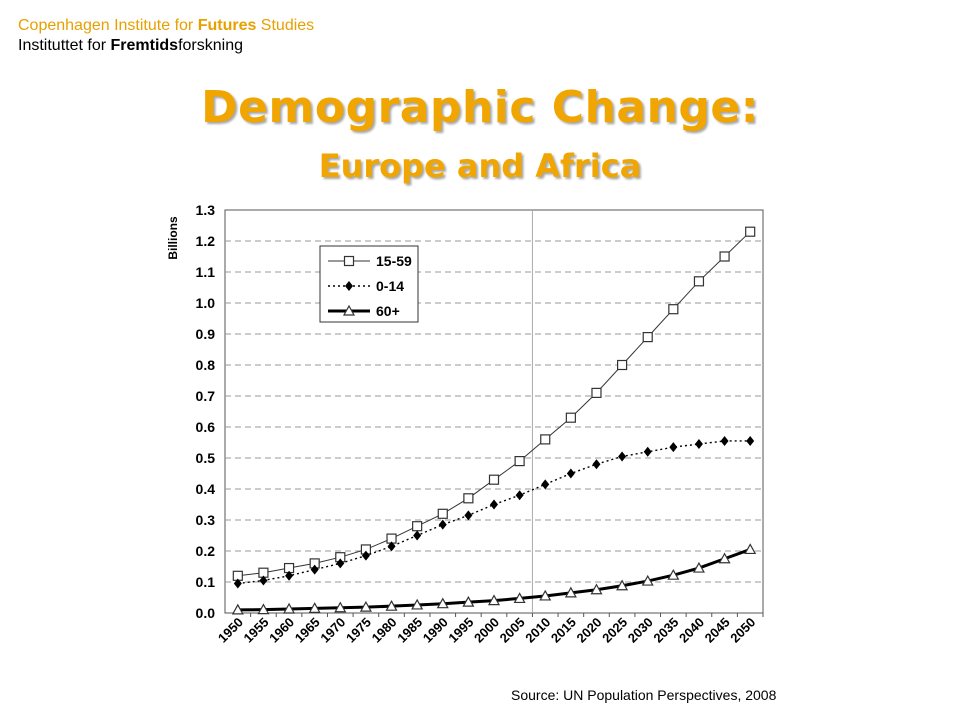  Describe the element at coordinates (206, 458) in the screenshot. I see `y-tick-label: 0.5` at that location.